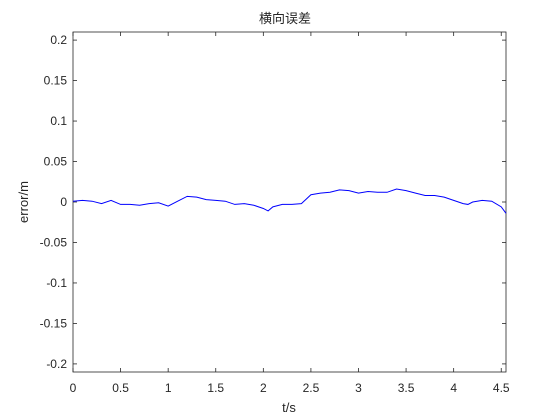 This screenshot has width=560, height=420. Describe the element at coordinates (168, 388) in the screenshot. I see `x-tick-label: 1` at that location.